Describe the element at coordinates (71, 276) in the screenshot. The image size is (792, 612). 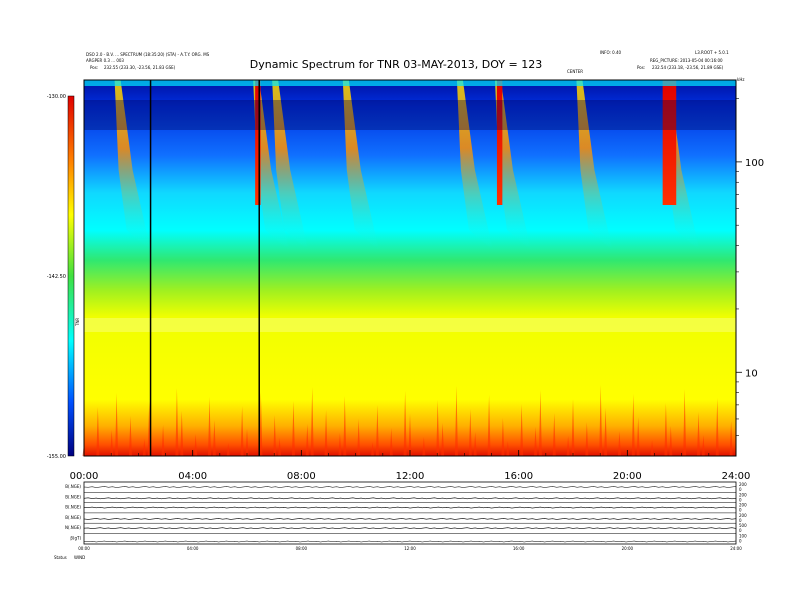
I see `colorbar` at that location.